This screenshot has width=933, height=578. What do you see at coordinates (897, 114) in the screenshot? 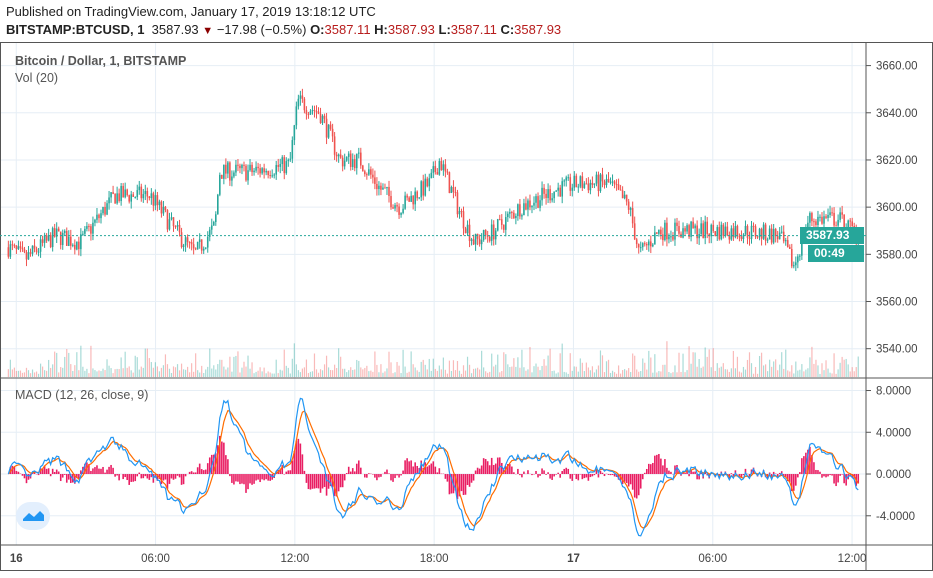
I see `price-tick-label: 3640.00` at bounding box center [897, 114].